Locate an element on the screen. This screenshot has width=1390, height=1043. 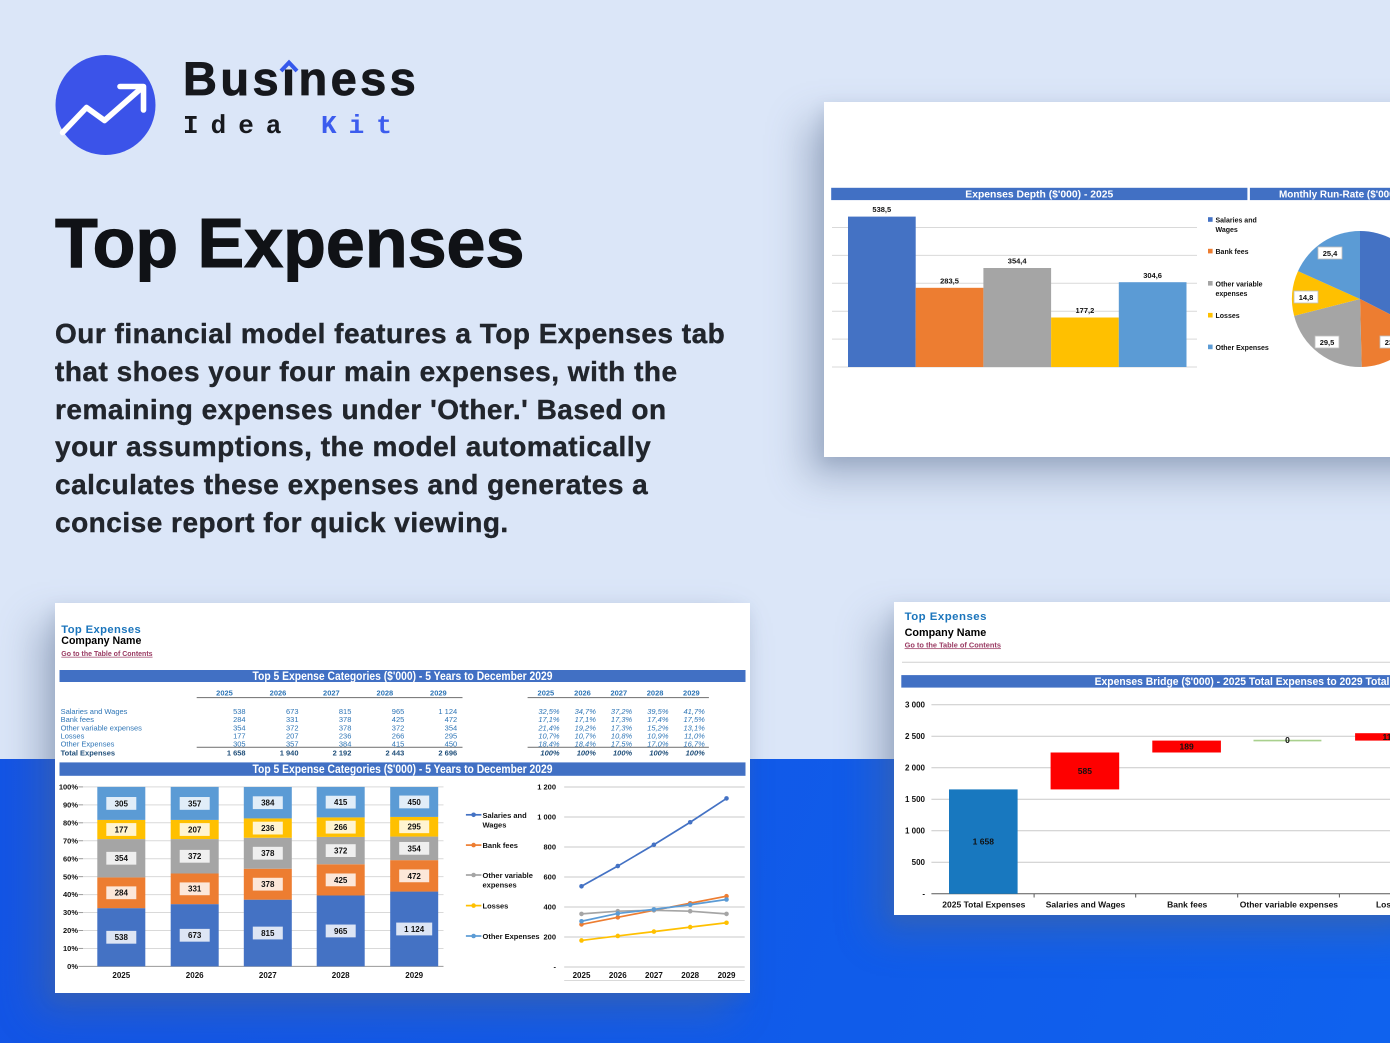
svg-text: 34,7% is located at coordinates (586, 711).